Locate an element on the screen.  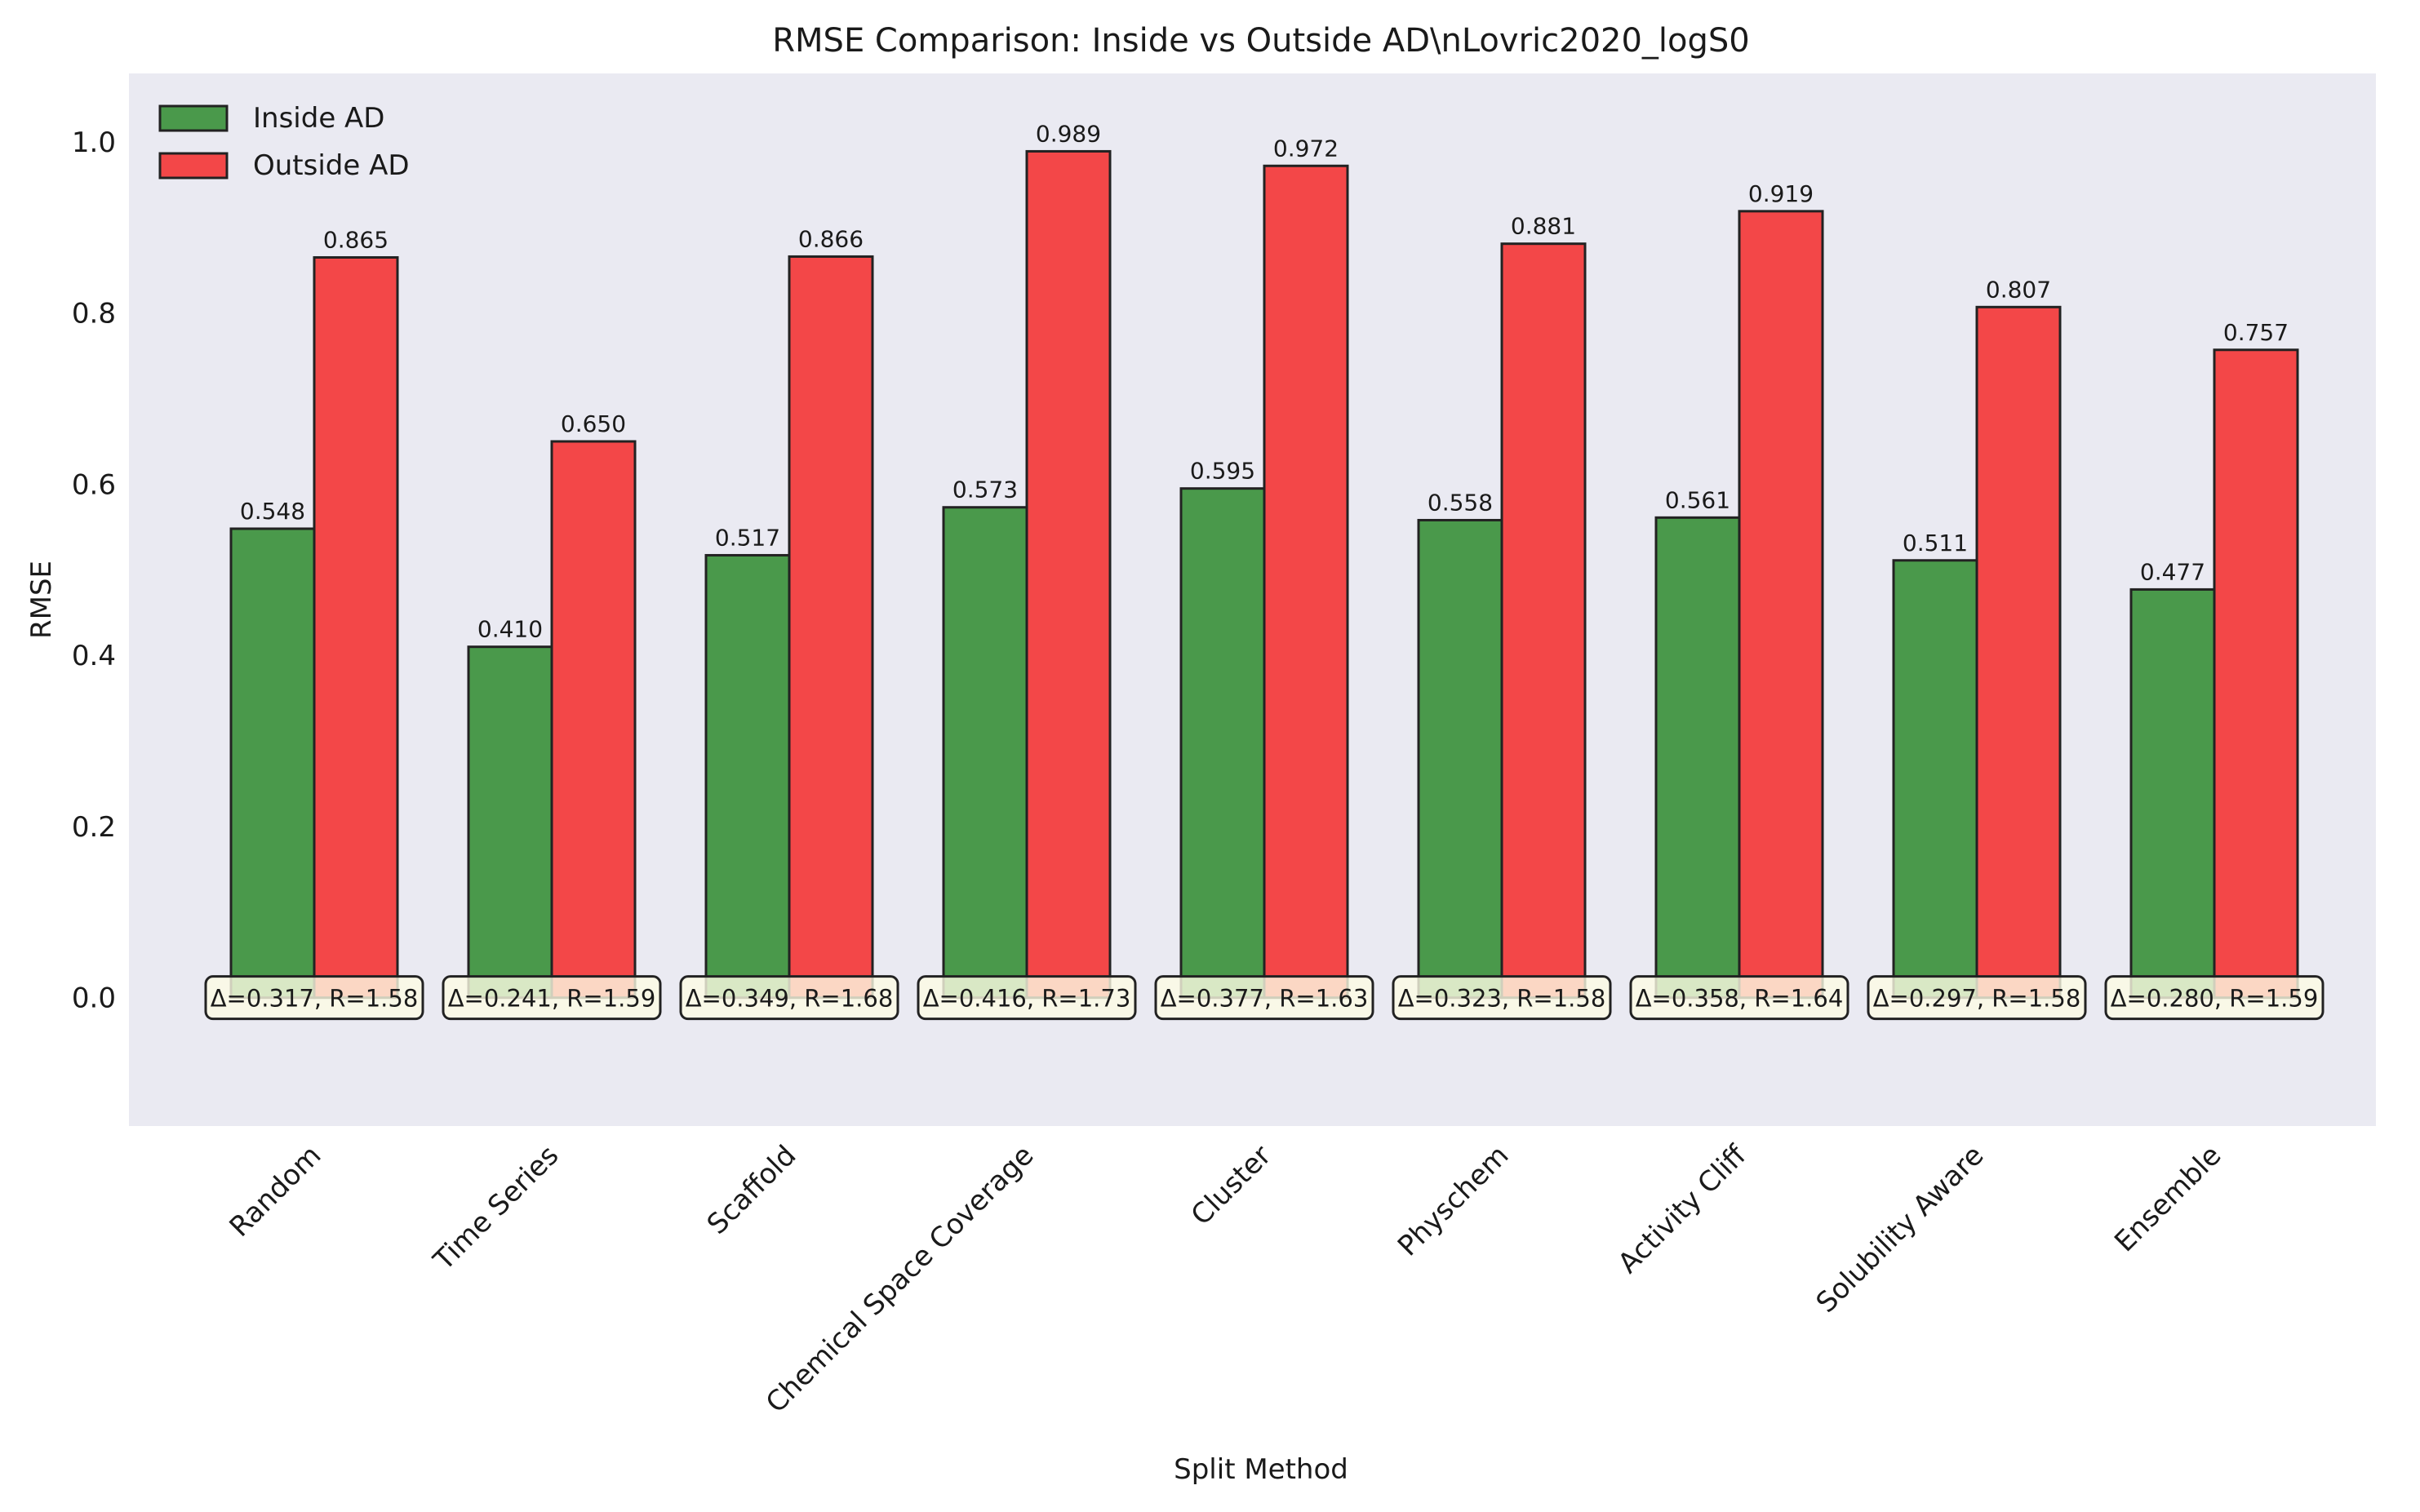
annotation-text: Δ=0.280, R=1.59 is located at coordinates (2215, 999).